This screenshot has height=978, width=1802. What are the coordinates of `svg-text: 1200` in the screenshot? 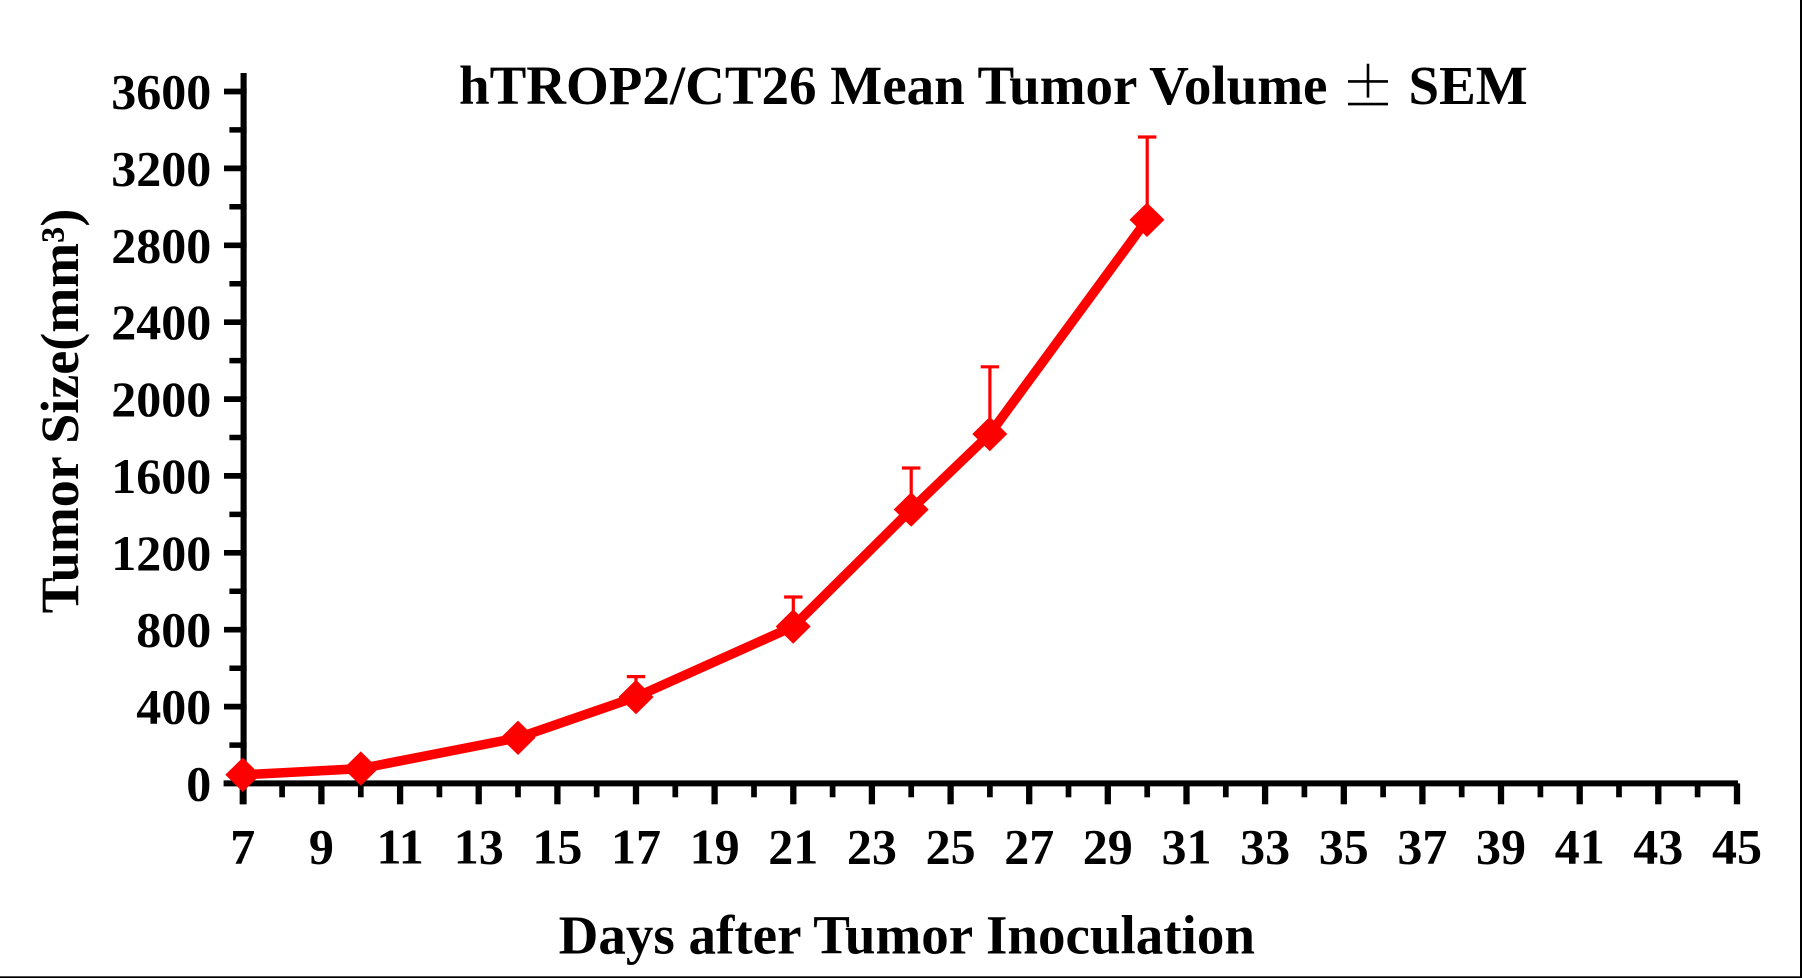 It's located at (161, 553).